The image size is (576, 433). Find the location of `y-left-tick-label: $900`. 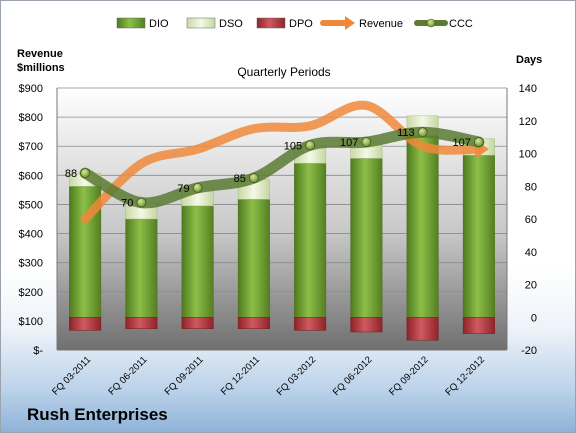

y-left-tick-label: $900 is located at coordinates (31, 89).